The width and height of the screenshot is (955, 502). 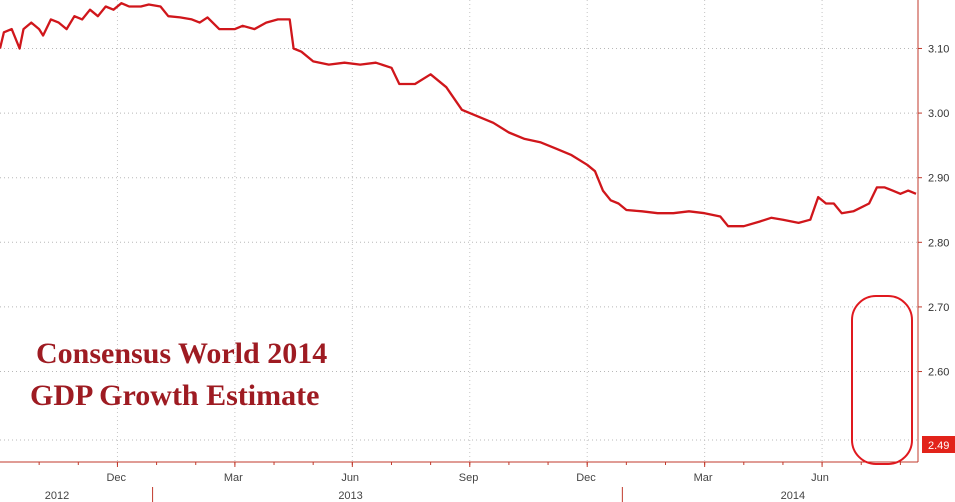 What do you see at coordinates (57, 496) in the screenshot?
I see `year-label: 2012` at bounding box center [57, 496].